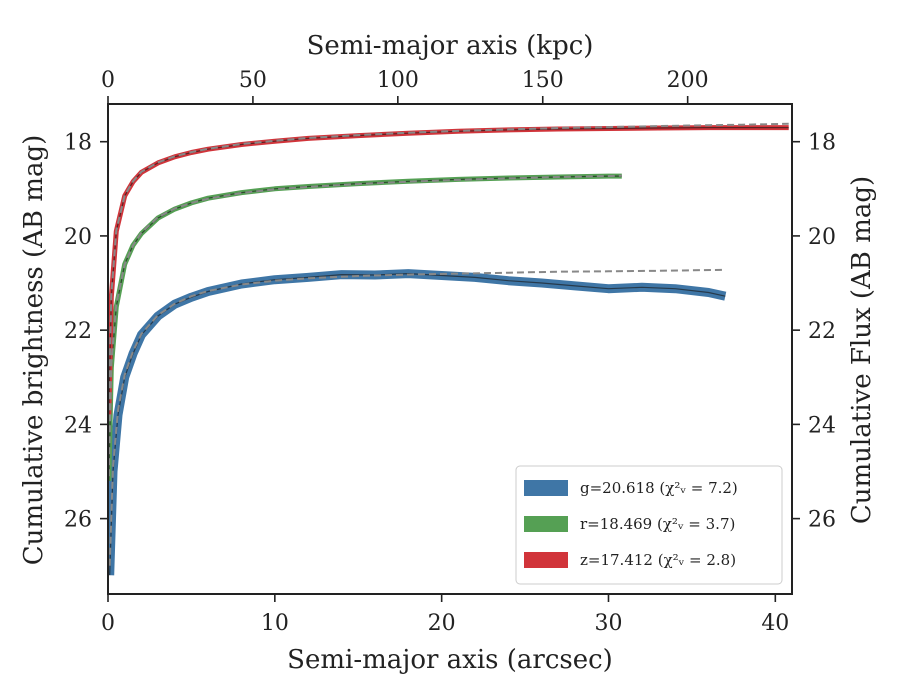 The image size is (900, 700). What do you see at coordinates (450, 660) in the screenshot?
I see `x-axis-title: Semi-major axis (arcsec)` at bounding box center [450, 660].